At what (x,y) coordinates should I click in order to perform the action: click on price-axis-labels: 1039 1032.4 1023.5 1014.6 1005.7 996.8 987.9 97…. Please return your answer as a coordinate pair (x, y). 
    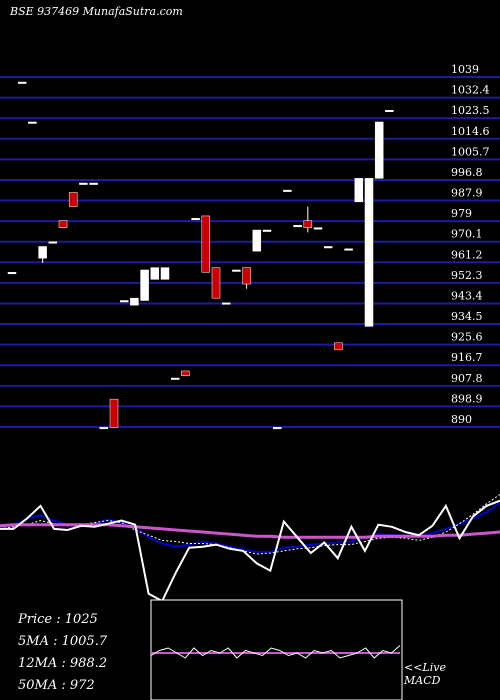
    Looking at the image, I should click on (470, 244).